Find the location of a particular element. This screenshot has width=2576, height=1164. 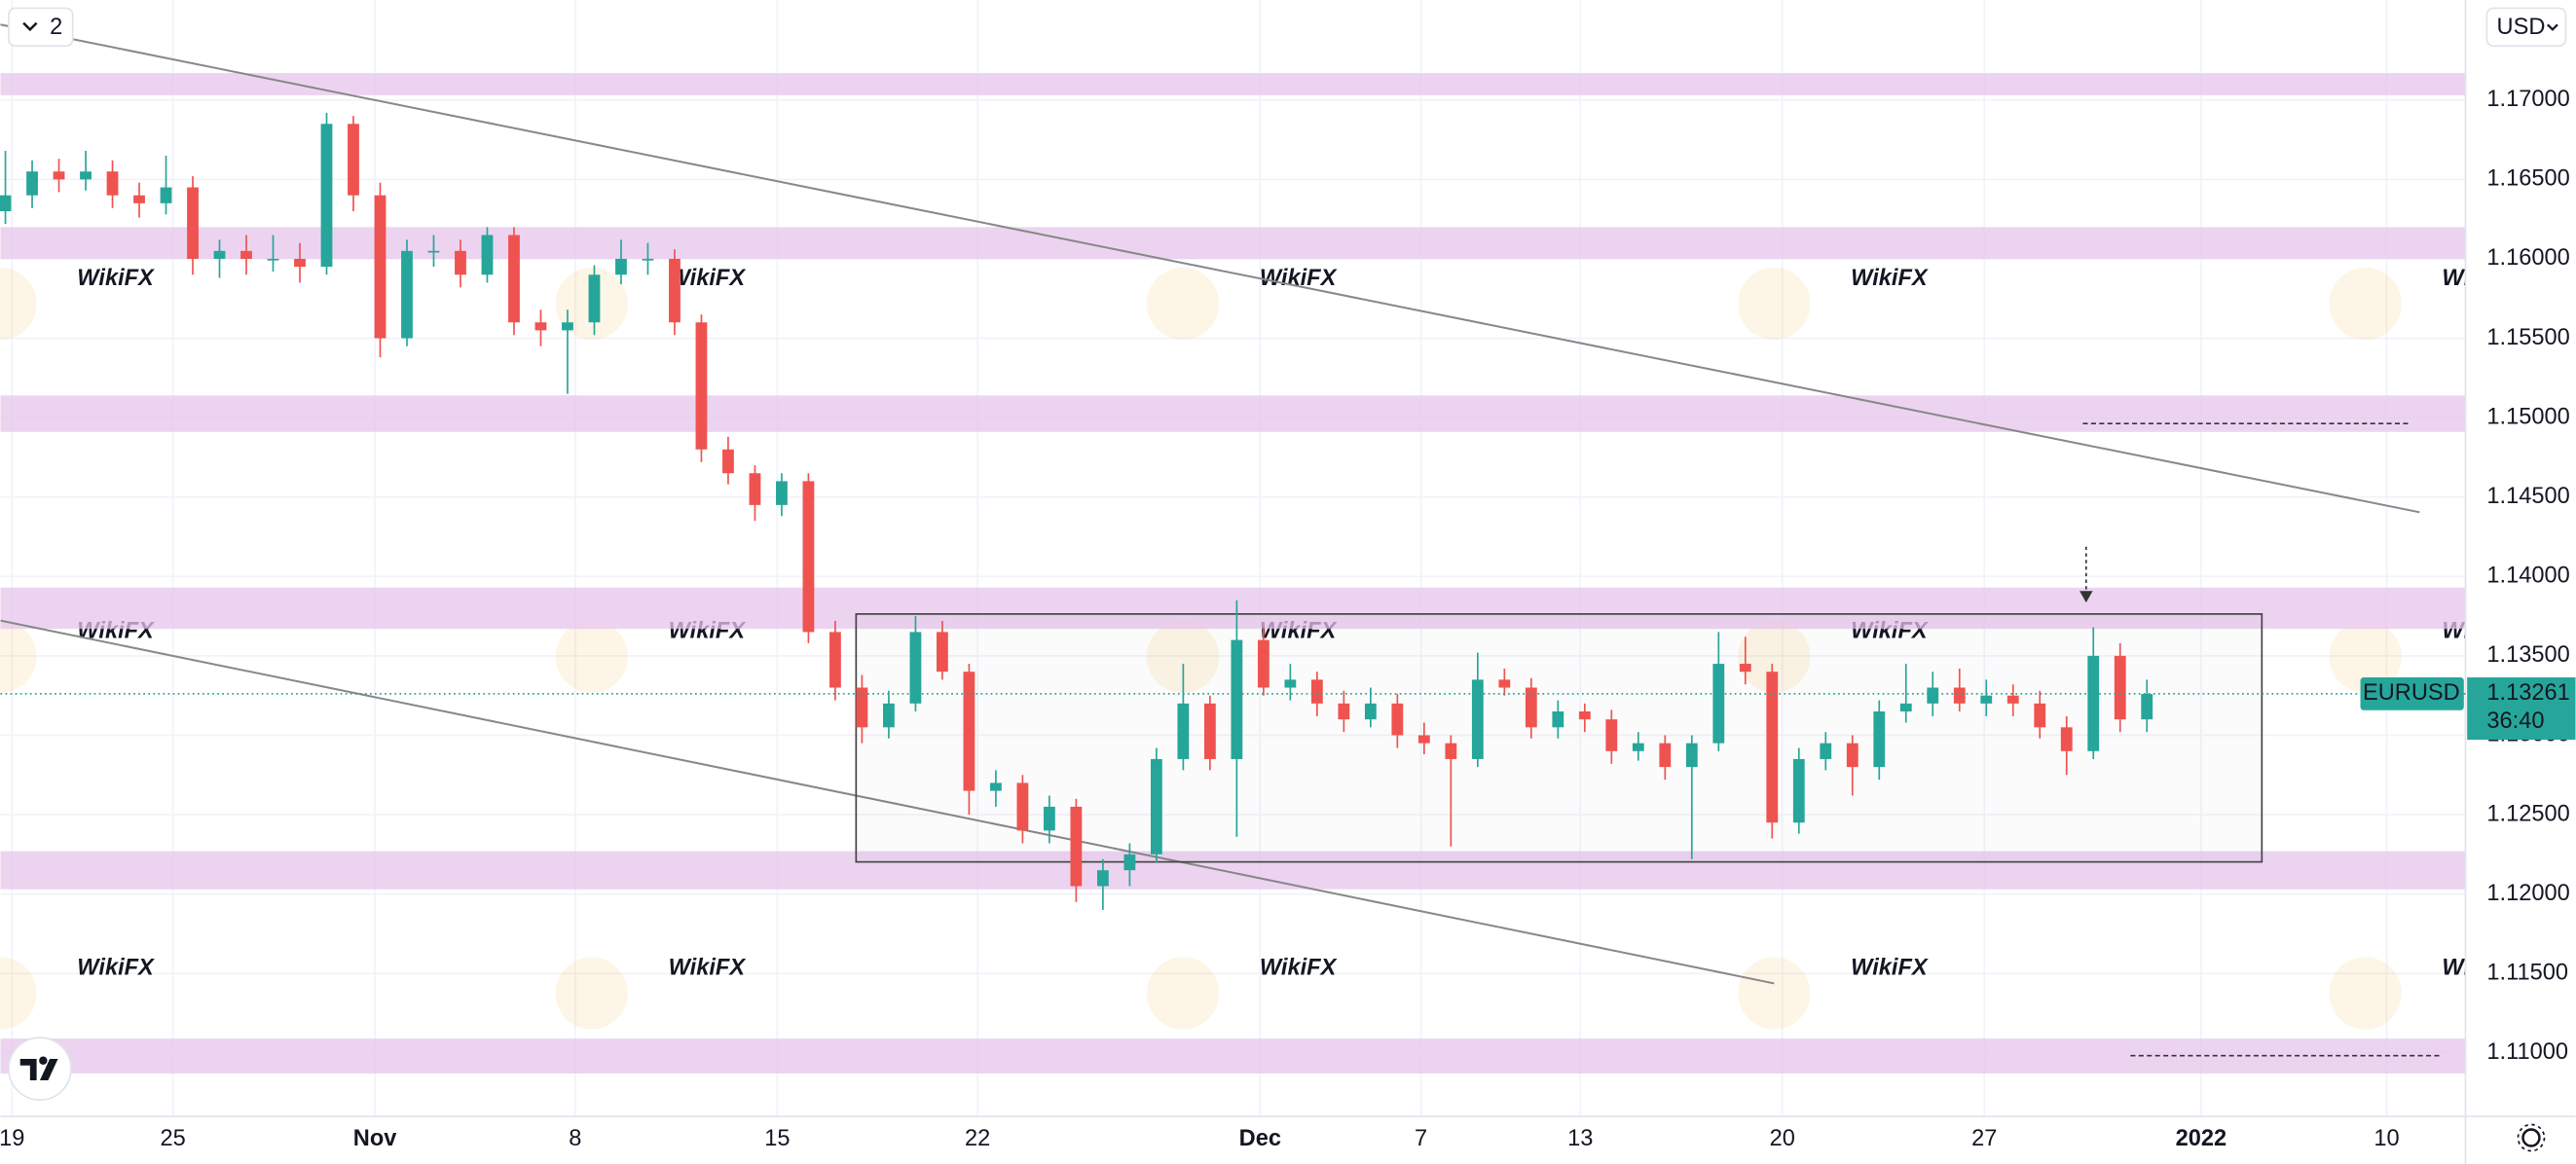

y-tick-label: 1.14500 is located at coordinates (2527, 496).